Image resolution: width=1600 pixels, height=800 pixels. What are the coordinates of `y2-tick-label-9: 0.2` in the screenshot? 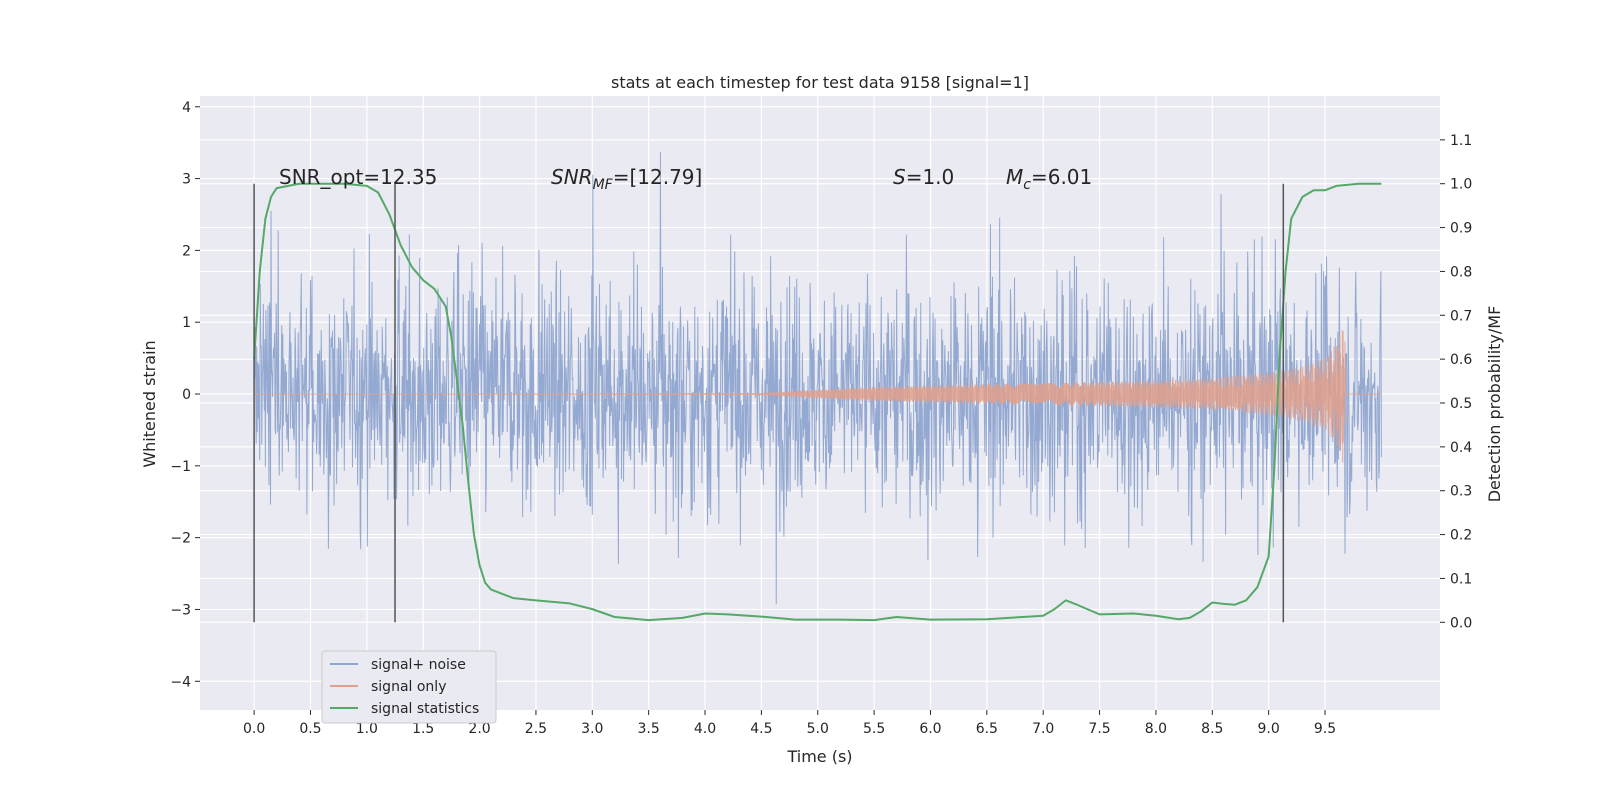 It's located at (1461, 536).